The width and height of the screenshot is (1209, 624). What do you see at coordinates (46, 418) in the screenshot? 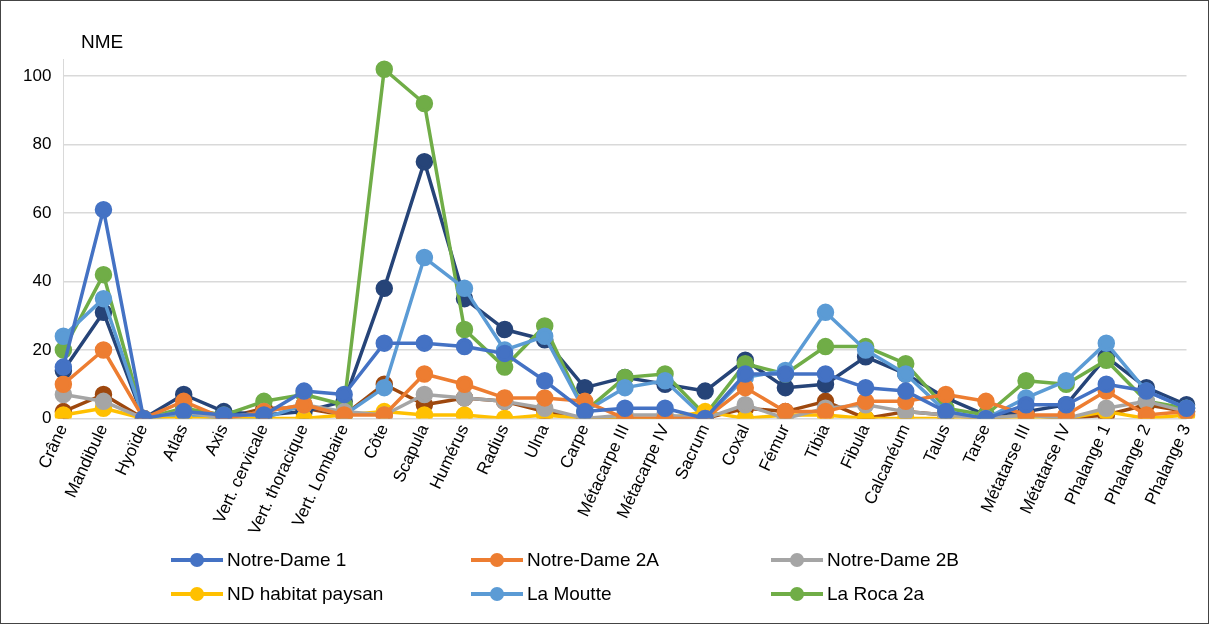
I see `y-tick-label: 0` at bounding box center [46, 418].